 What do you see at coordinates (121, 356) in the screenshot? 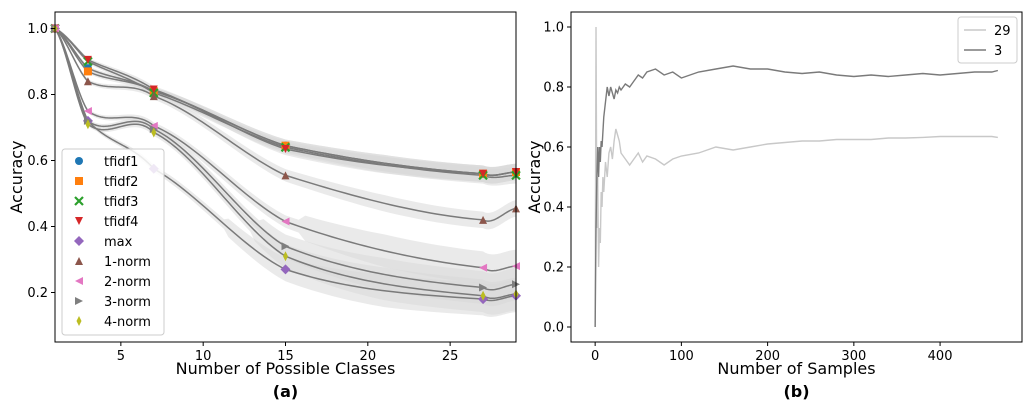
I see `x-tick-label: 5` at bounding box center [121, 356].